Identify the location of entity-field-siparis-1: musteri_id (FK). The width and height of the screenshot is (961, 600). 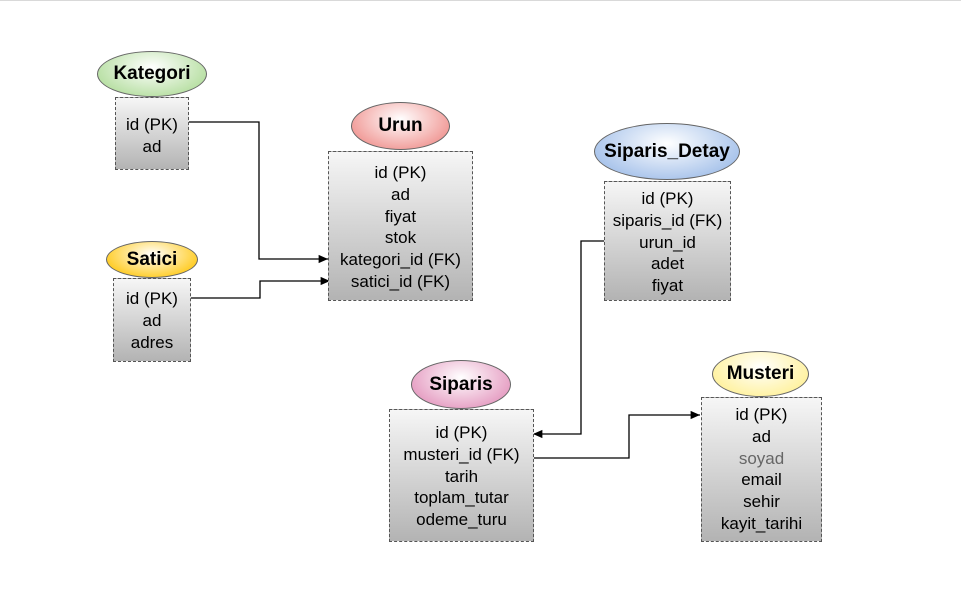
(461, 454).